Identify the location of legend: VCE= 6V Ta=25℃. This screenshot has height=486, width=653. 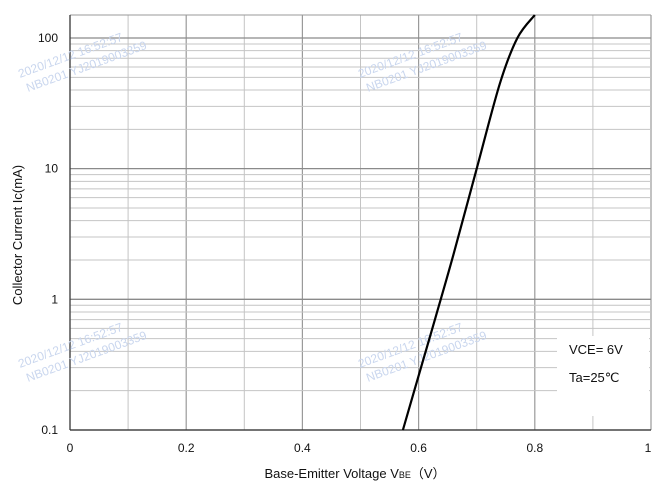
(603, 376).